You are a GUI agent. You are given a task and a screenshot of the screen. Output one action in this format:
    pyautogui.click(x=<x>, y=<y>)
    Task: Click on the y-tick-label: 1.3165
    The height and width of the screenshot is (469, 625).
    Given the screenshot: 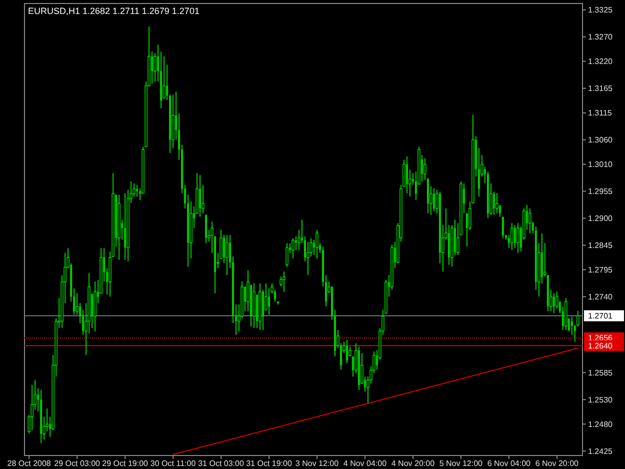 What is the action you would take?
    pyautogui.click(x=601, y=89)
    